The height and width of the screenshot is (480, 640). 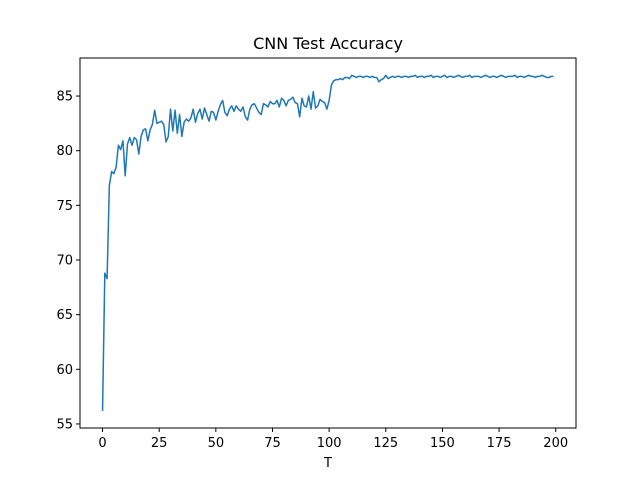 I want to click on x-tick-label: 200, so click(x=555, y=443).